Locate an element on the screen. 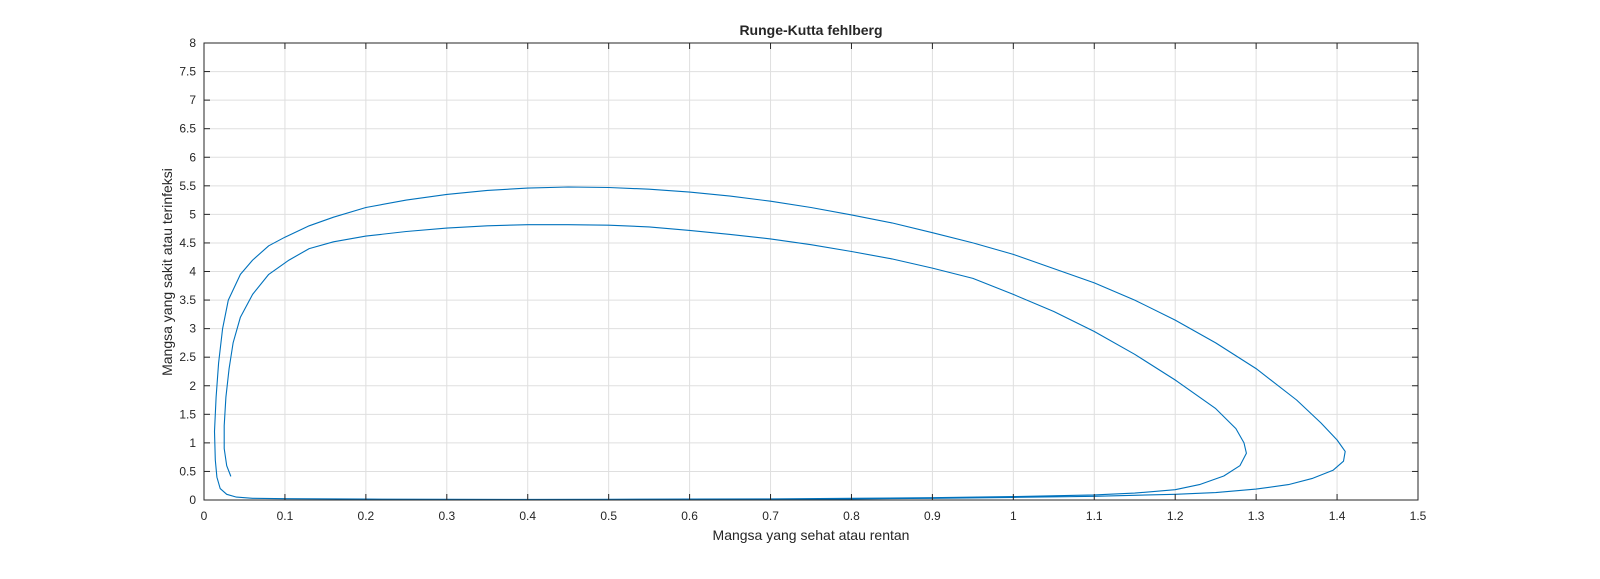  y-tick-label: 2 is located at coordinates (192, 386).